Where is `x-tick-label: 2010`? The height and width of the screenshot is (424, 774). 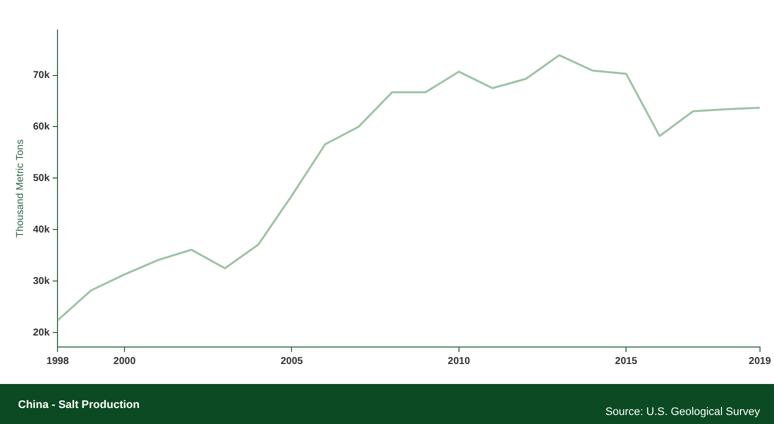
x-tick-label: 2010 is located at coordinates (459, 361).